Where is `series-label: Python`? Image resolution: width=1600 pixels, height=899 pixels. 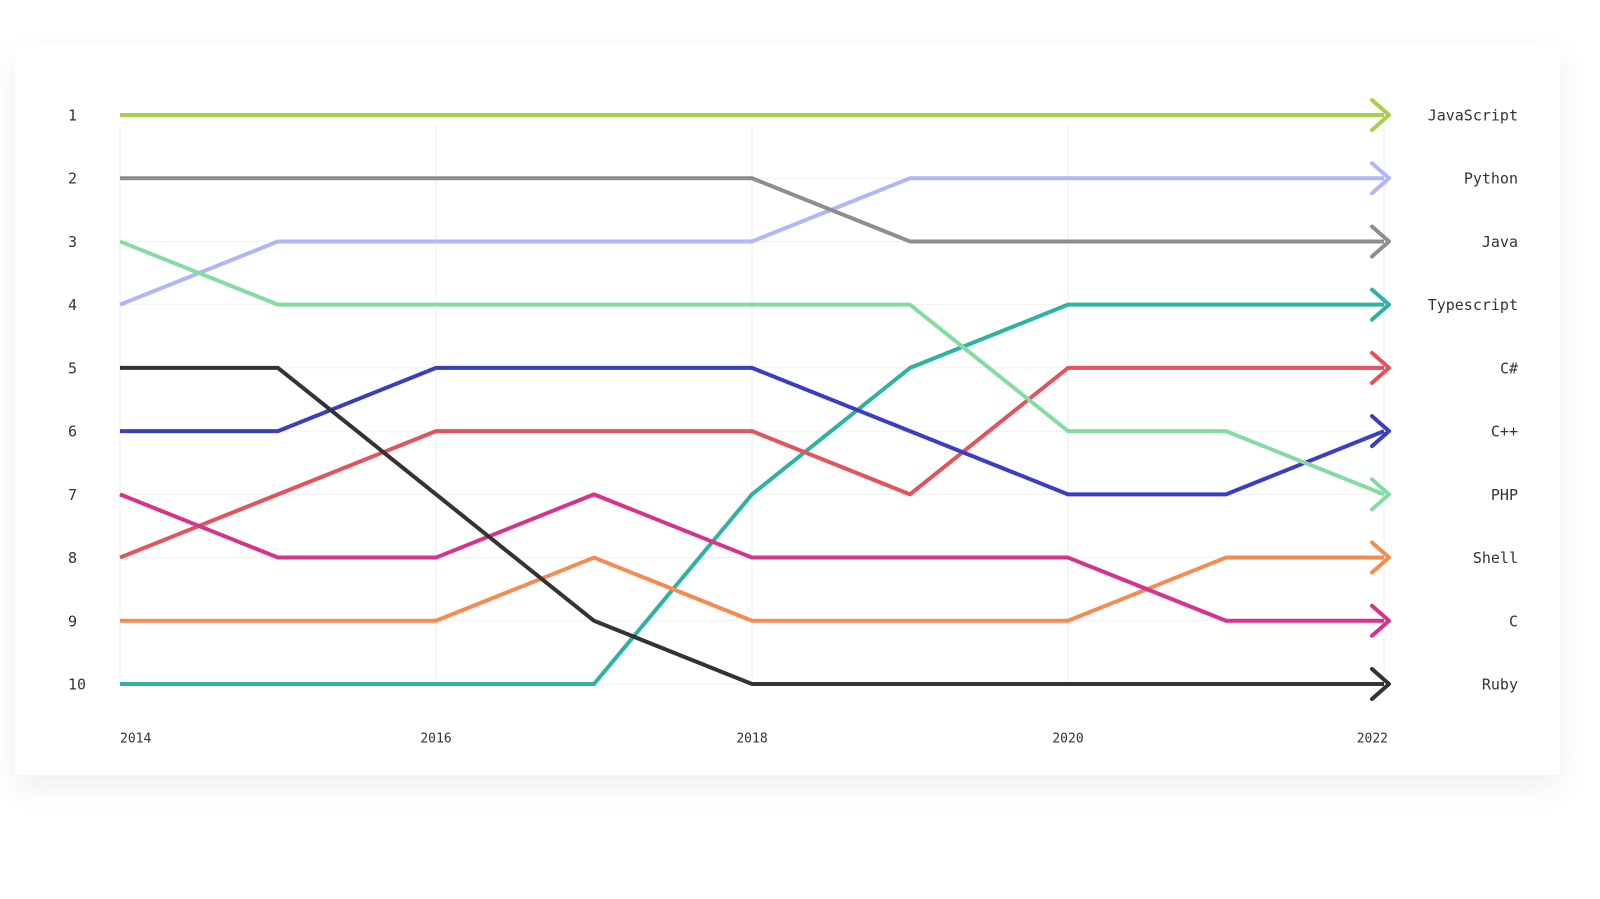 series-label: Python is located at coordinates (1491, 179).